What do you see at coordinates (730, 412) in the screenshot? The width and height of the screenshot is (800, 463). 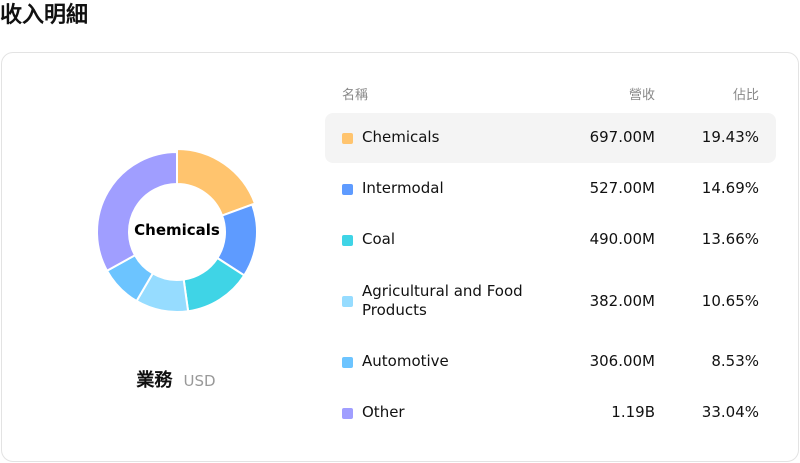 I see `row-share: 33.04%` at bounding box center [730, 412].